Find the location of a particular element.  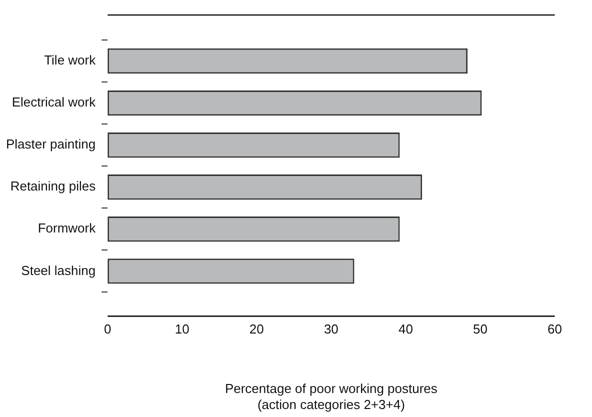

x-tick-label: 60 is located at coordinates (555, 329).